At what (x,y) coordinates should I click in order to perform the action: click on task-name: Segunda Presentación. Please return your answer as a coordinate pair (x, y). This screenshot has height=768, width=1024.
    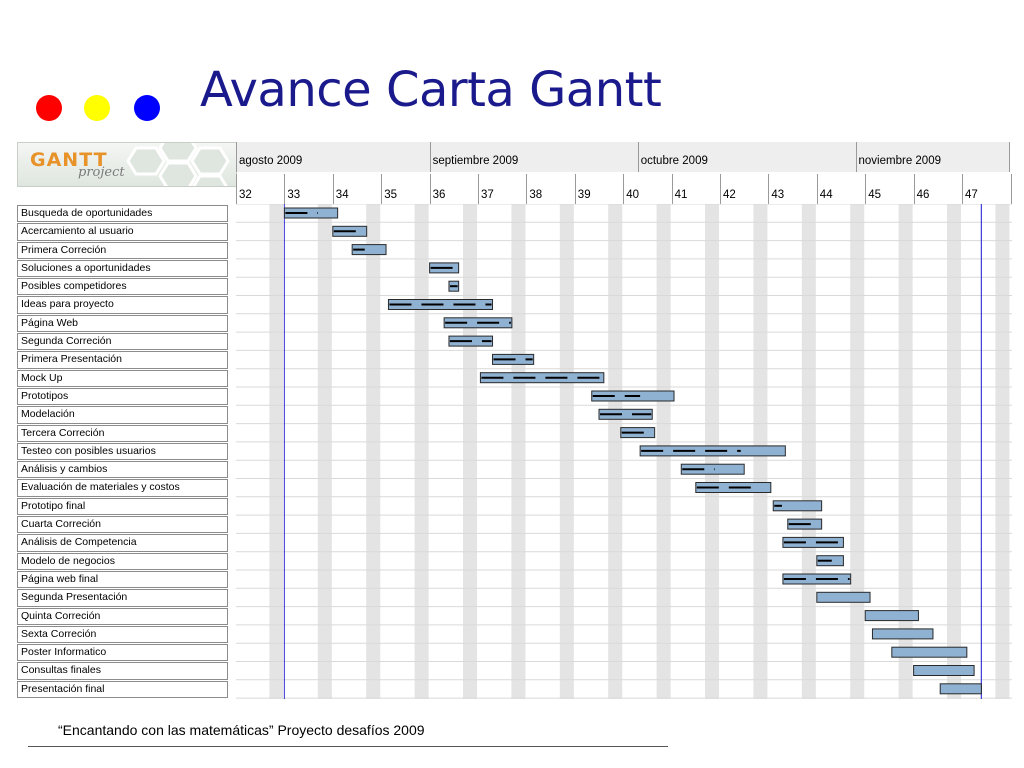
    Looking at the image, I should click on (122, 598).